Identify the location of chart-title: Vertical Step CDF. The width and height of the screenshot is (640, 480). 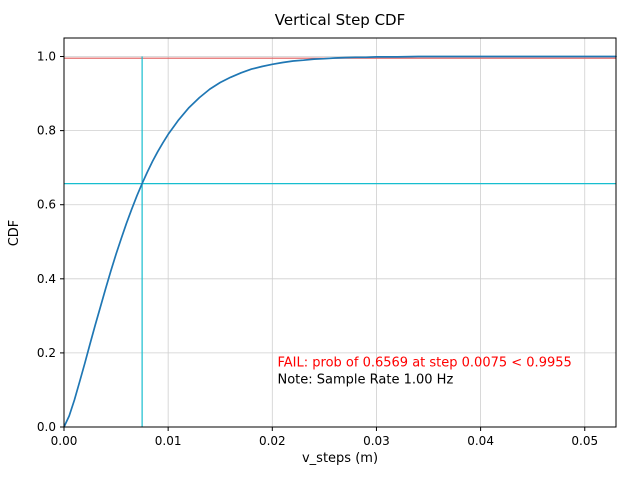
(340, 20).